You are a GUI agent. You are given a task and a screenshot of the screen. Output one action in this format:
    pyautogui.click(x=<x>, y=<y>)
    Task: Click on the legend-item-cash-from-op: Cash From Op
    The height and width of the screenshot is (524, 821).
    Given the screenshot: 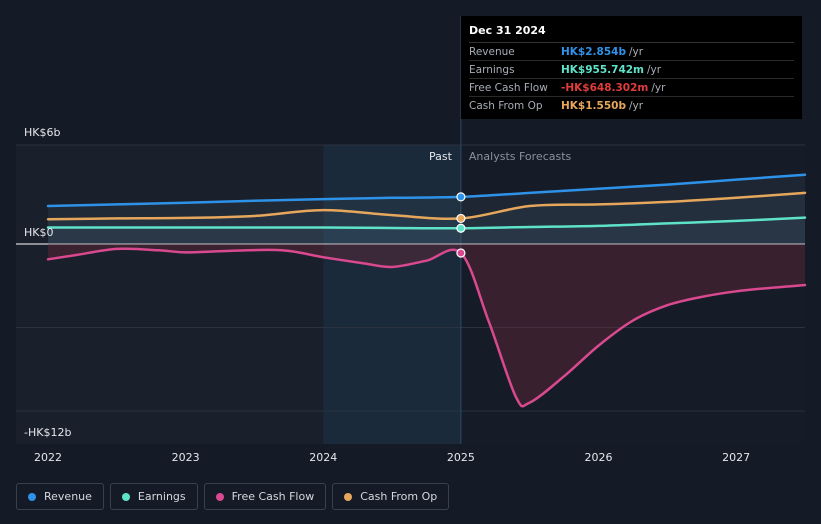 What is the action you would take?
    pyautogui.click(x=391, y=496)
    